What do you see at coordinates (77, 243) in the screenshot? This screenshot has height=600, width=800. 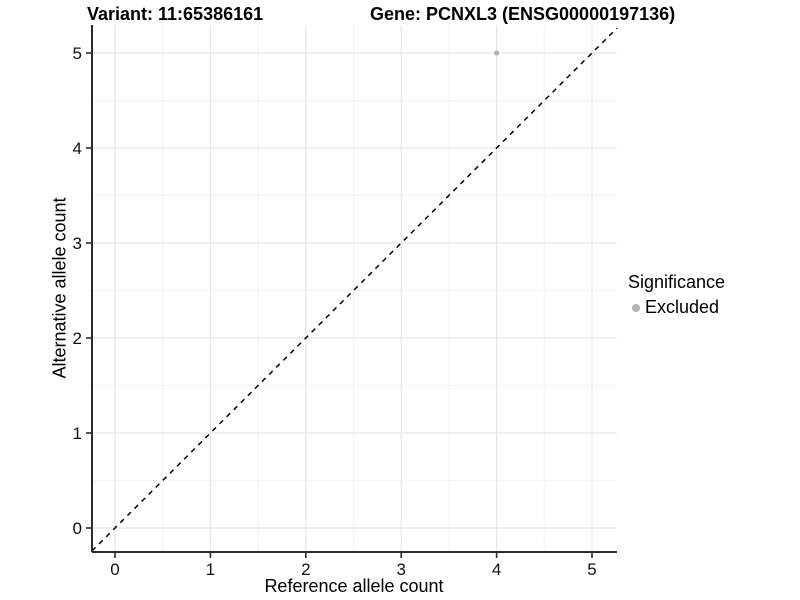 I see `y-tick-label: 3` at bounding box center [77, 243].